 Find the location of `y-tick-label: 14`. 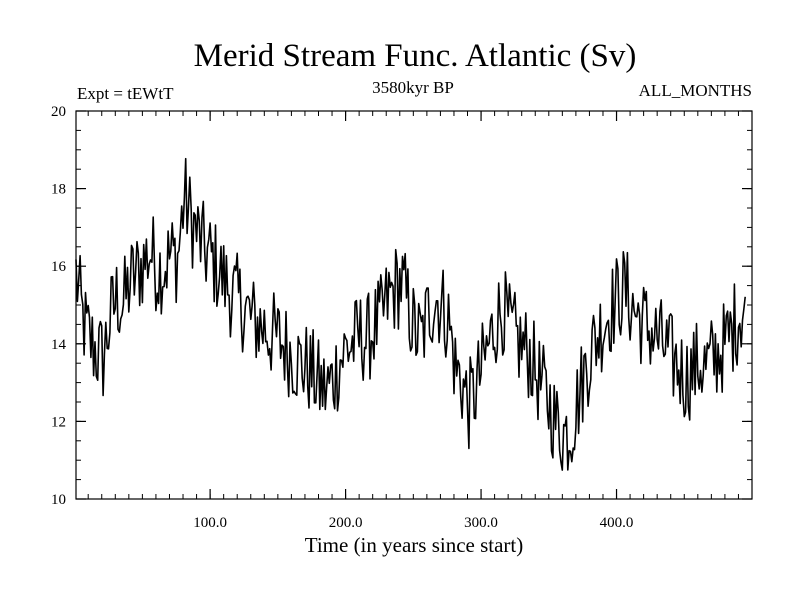

y-tick-label: 14 is located at coordinates (59, 345).